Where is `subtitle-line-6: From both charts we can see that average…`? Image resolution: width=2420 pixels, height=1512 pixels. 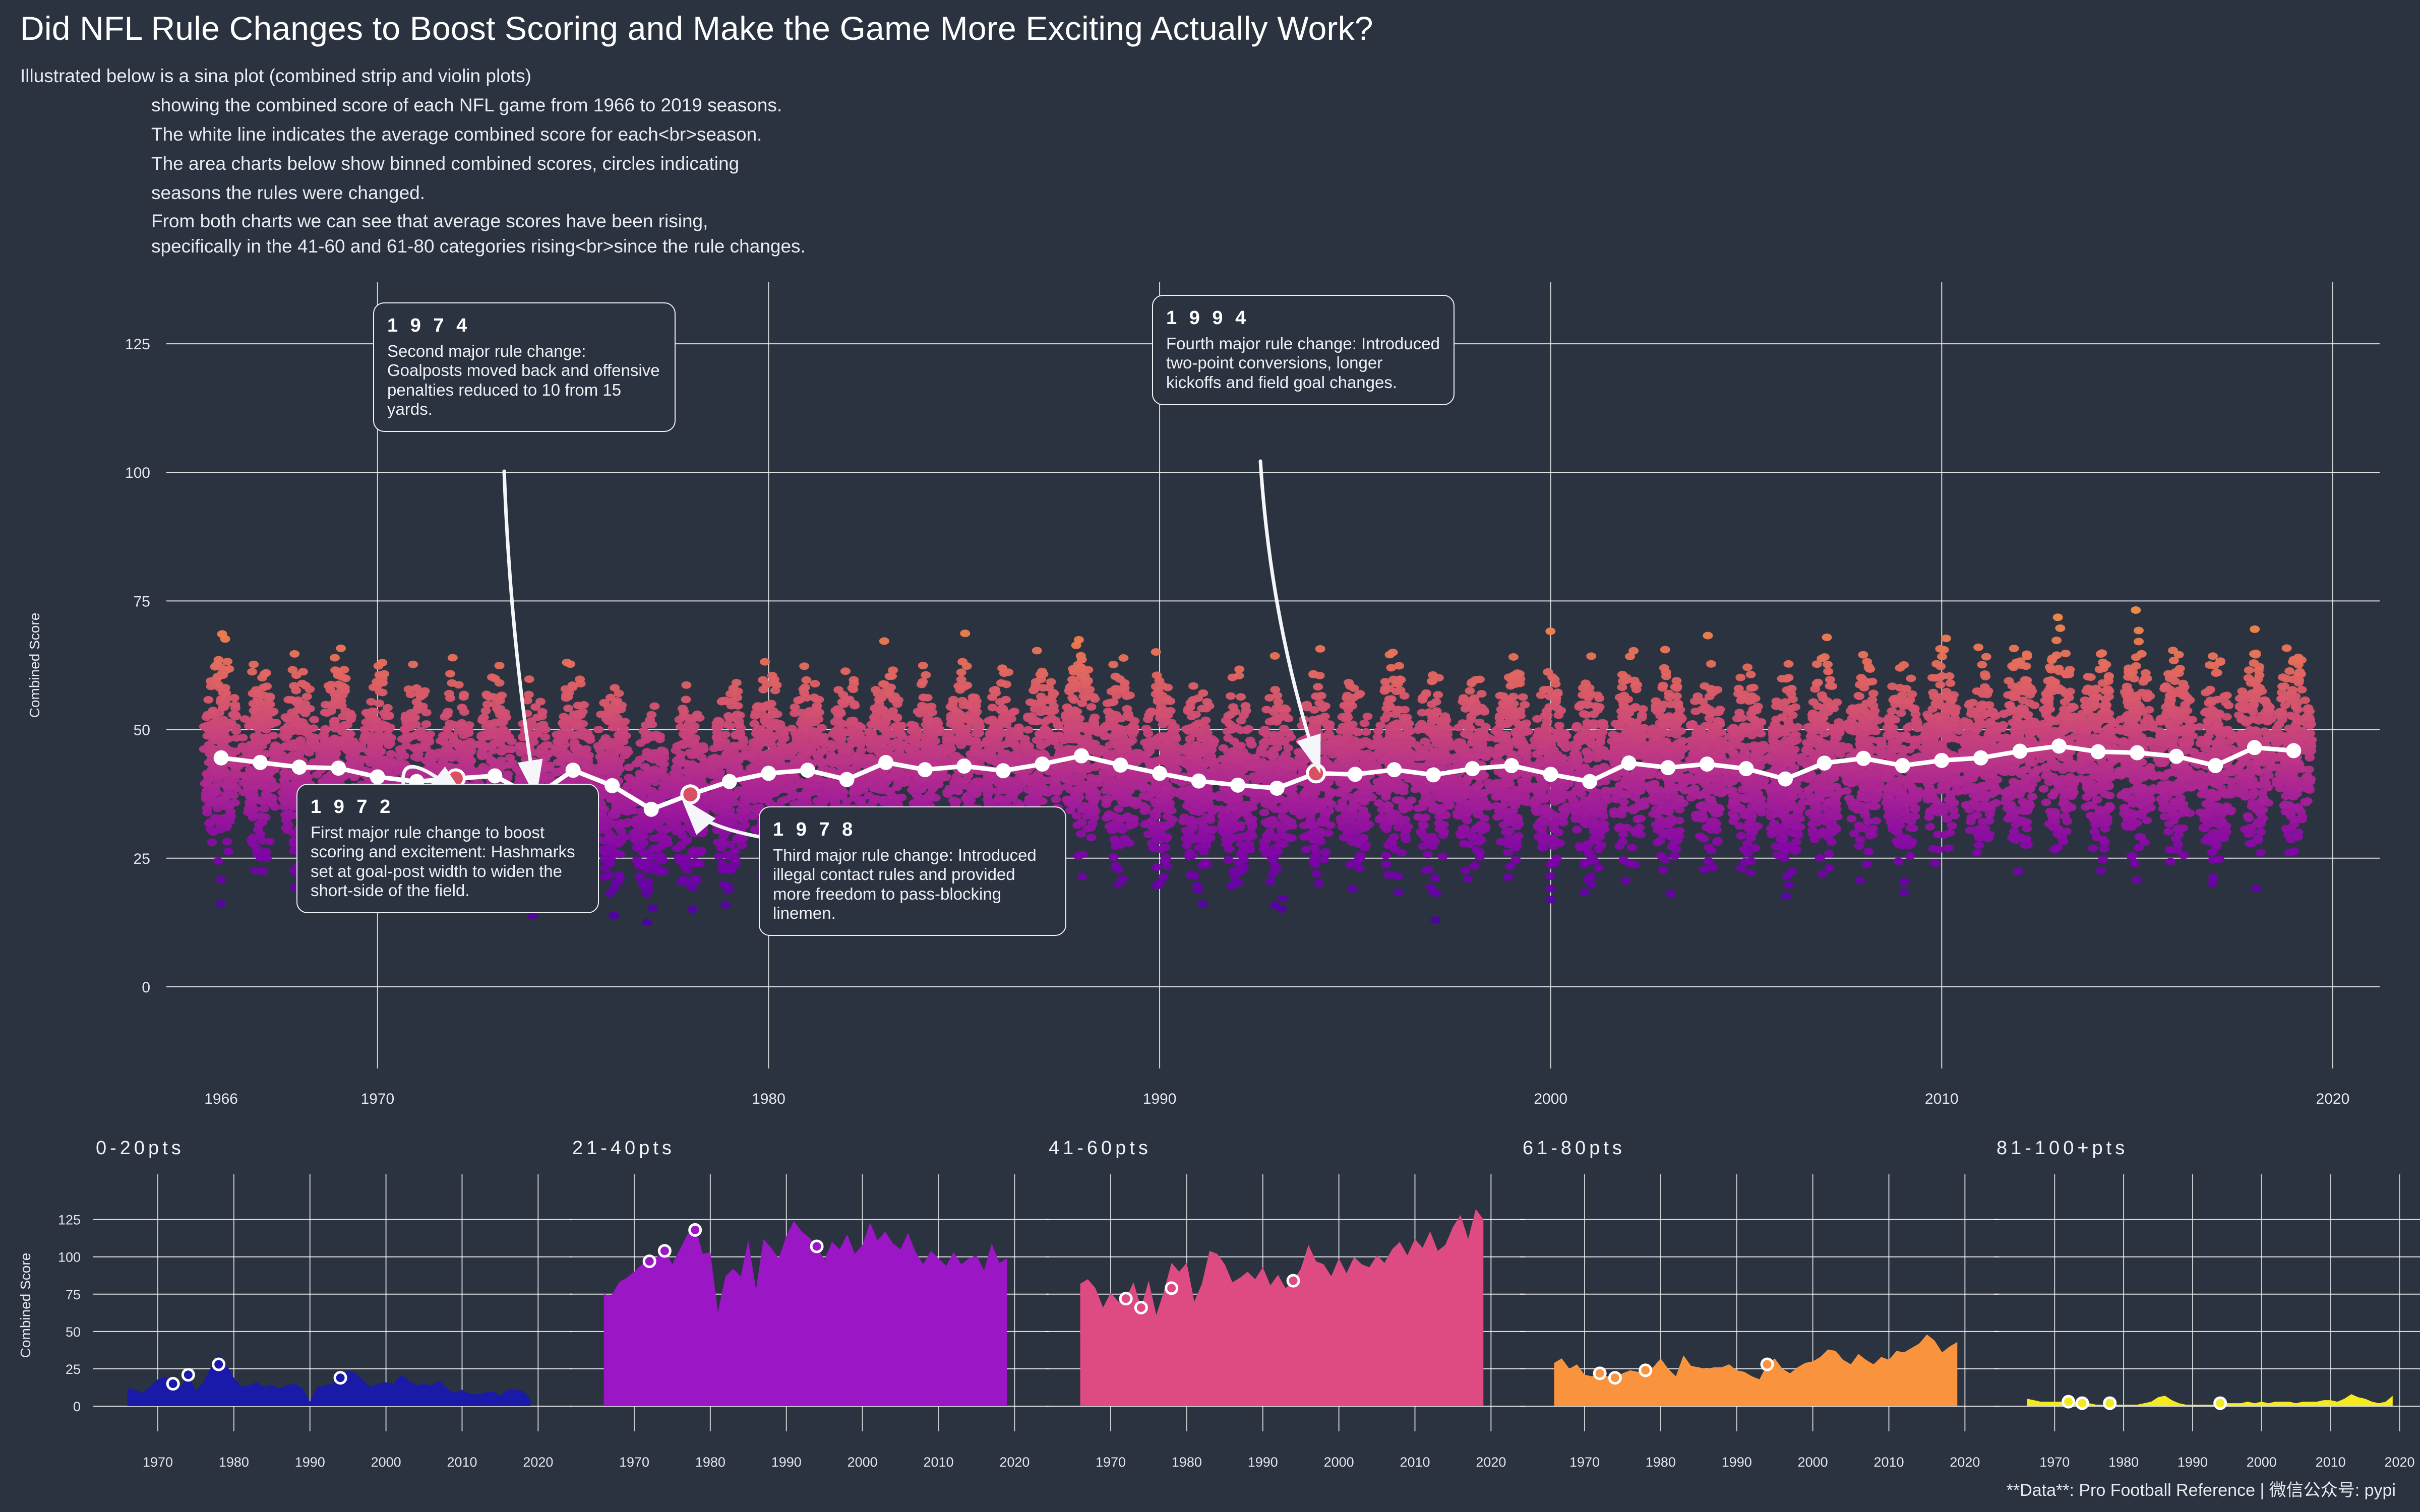 subtitle-line-6: From both charts we can see that average… is located at coordinates (429, 221).